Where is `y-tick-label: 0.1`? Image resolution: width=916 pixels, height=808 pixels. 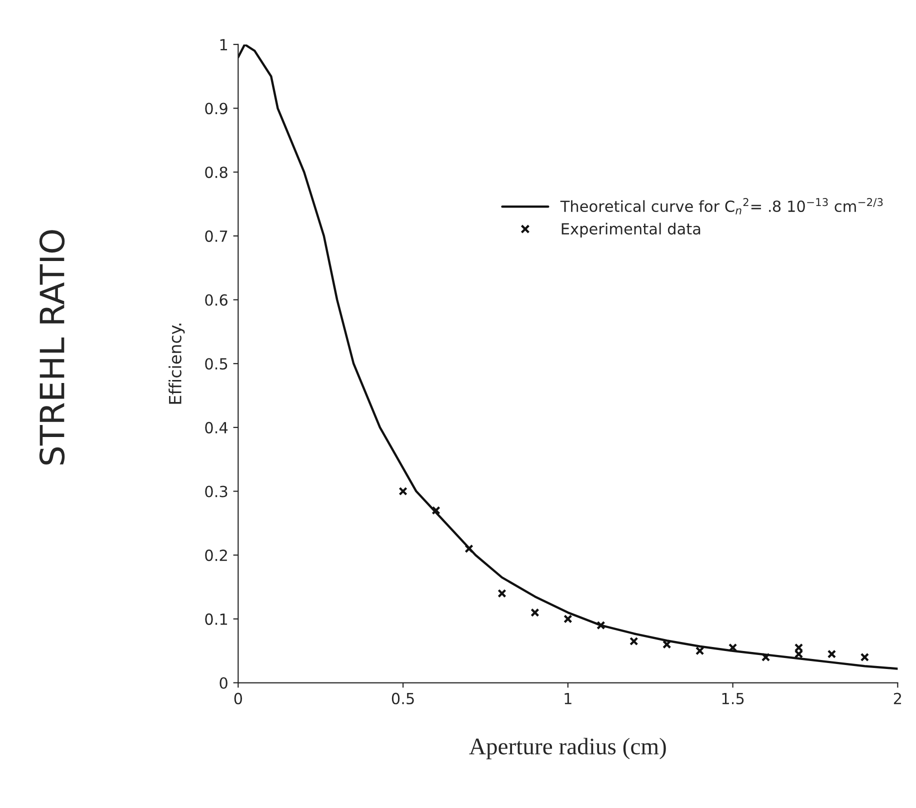 y-tick-label: 0.1 is located at coordinates (216, 619).